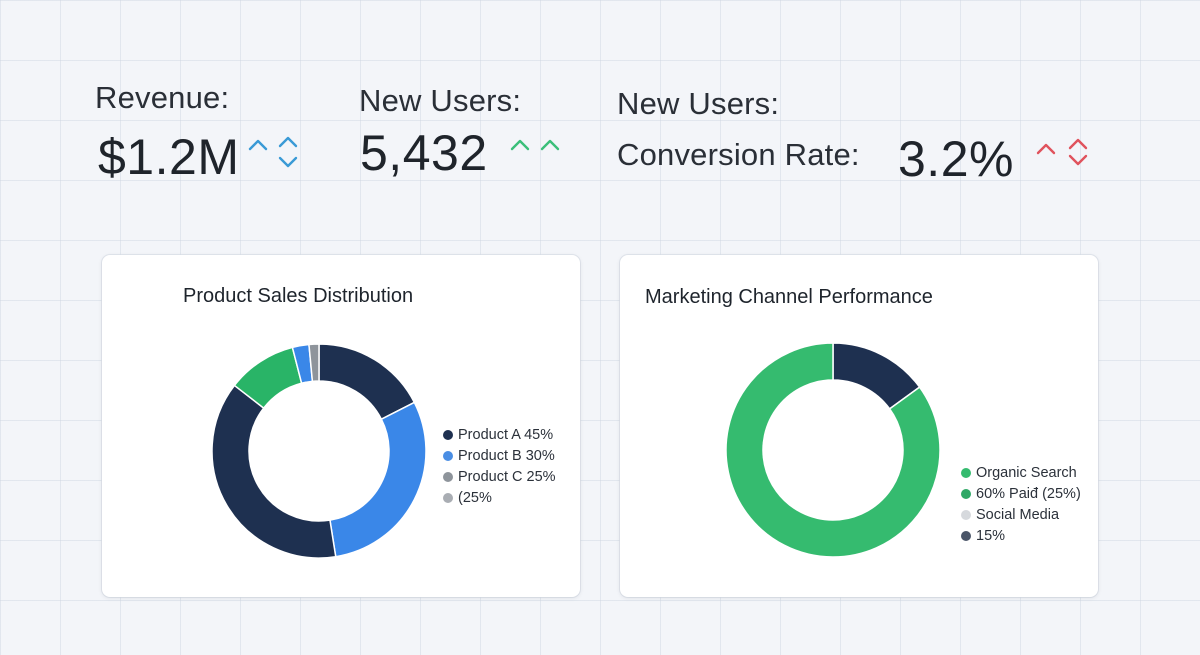 Image resolution: width=1200 pixels, height=655 pixels. I want to click on marketing-channel-donut-chart, so click(833, 450).